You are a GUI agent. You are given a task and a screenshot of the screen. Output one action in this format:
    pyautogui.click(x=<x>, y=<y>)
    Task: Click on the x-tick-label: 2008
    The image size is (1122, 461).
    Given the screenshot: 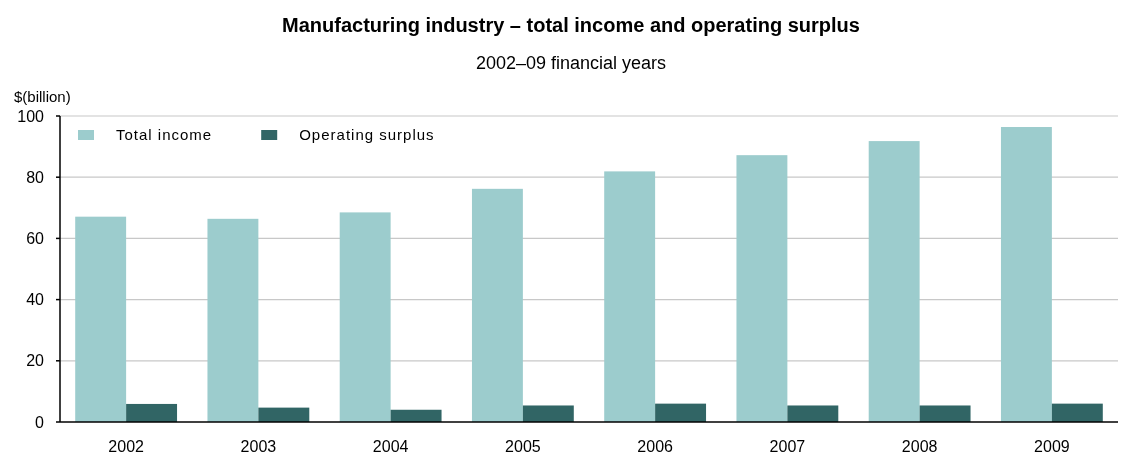 What is the action you would take?
    pyautogui.click(x=919, y=446)
    